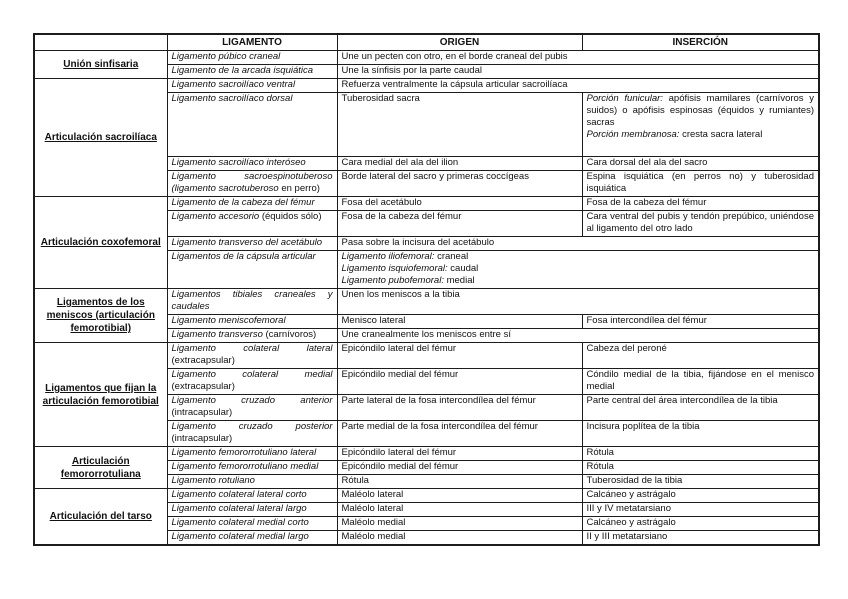  Describe the element at coordinates (700, 538) in the screenshot. I see `insertion-cell: II y III metatarsiano` at that location.